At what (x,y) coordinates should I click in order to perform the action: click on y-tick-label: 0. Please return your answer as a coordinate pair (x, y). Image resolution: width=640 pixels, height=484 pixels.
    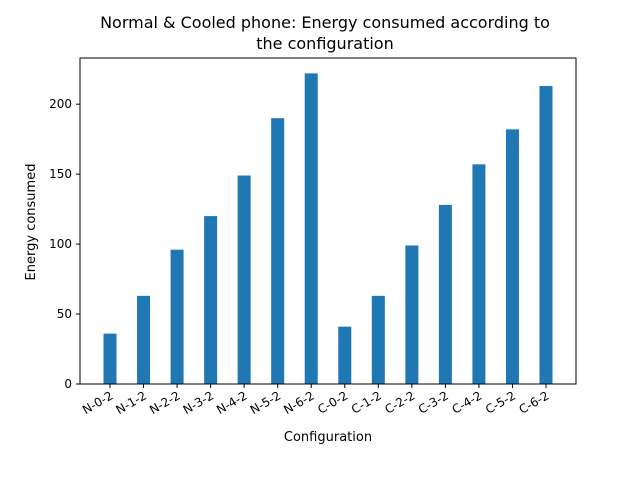
    Looking at the image, I should click on (68, 384).